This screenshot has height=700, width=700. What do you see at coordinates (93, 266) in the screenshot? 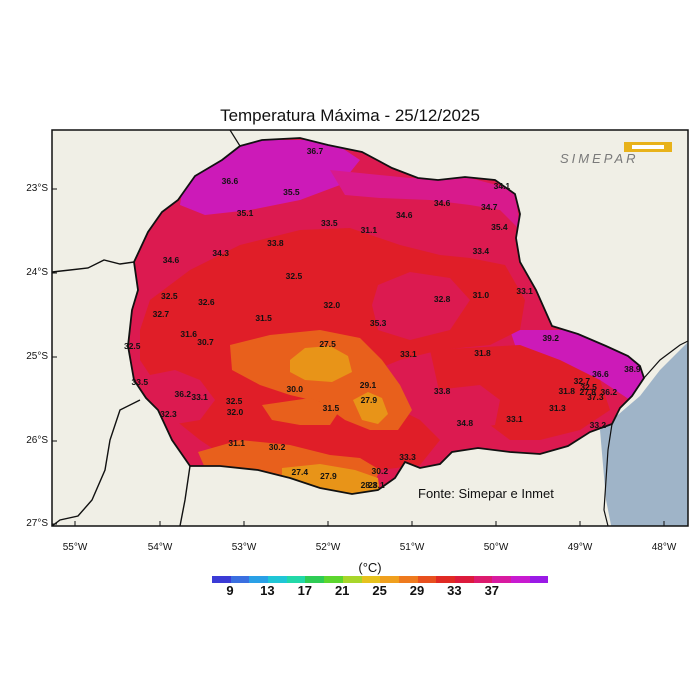
I see `border-paraguay-argentina` at bounding box center [93, 266].